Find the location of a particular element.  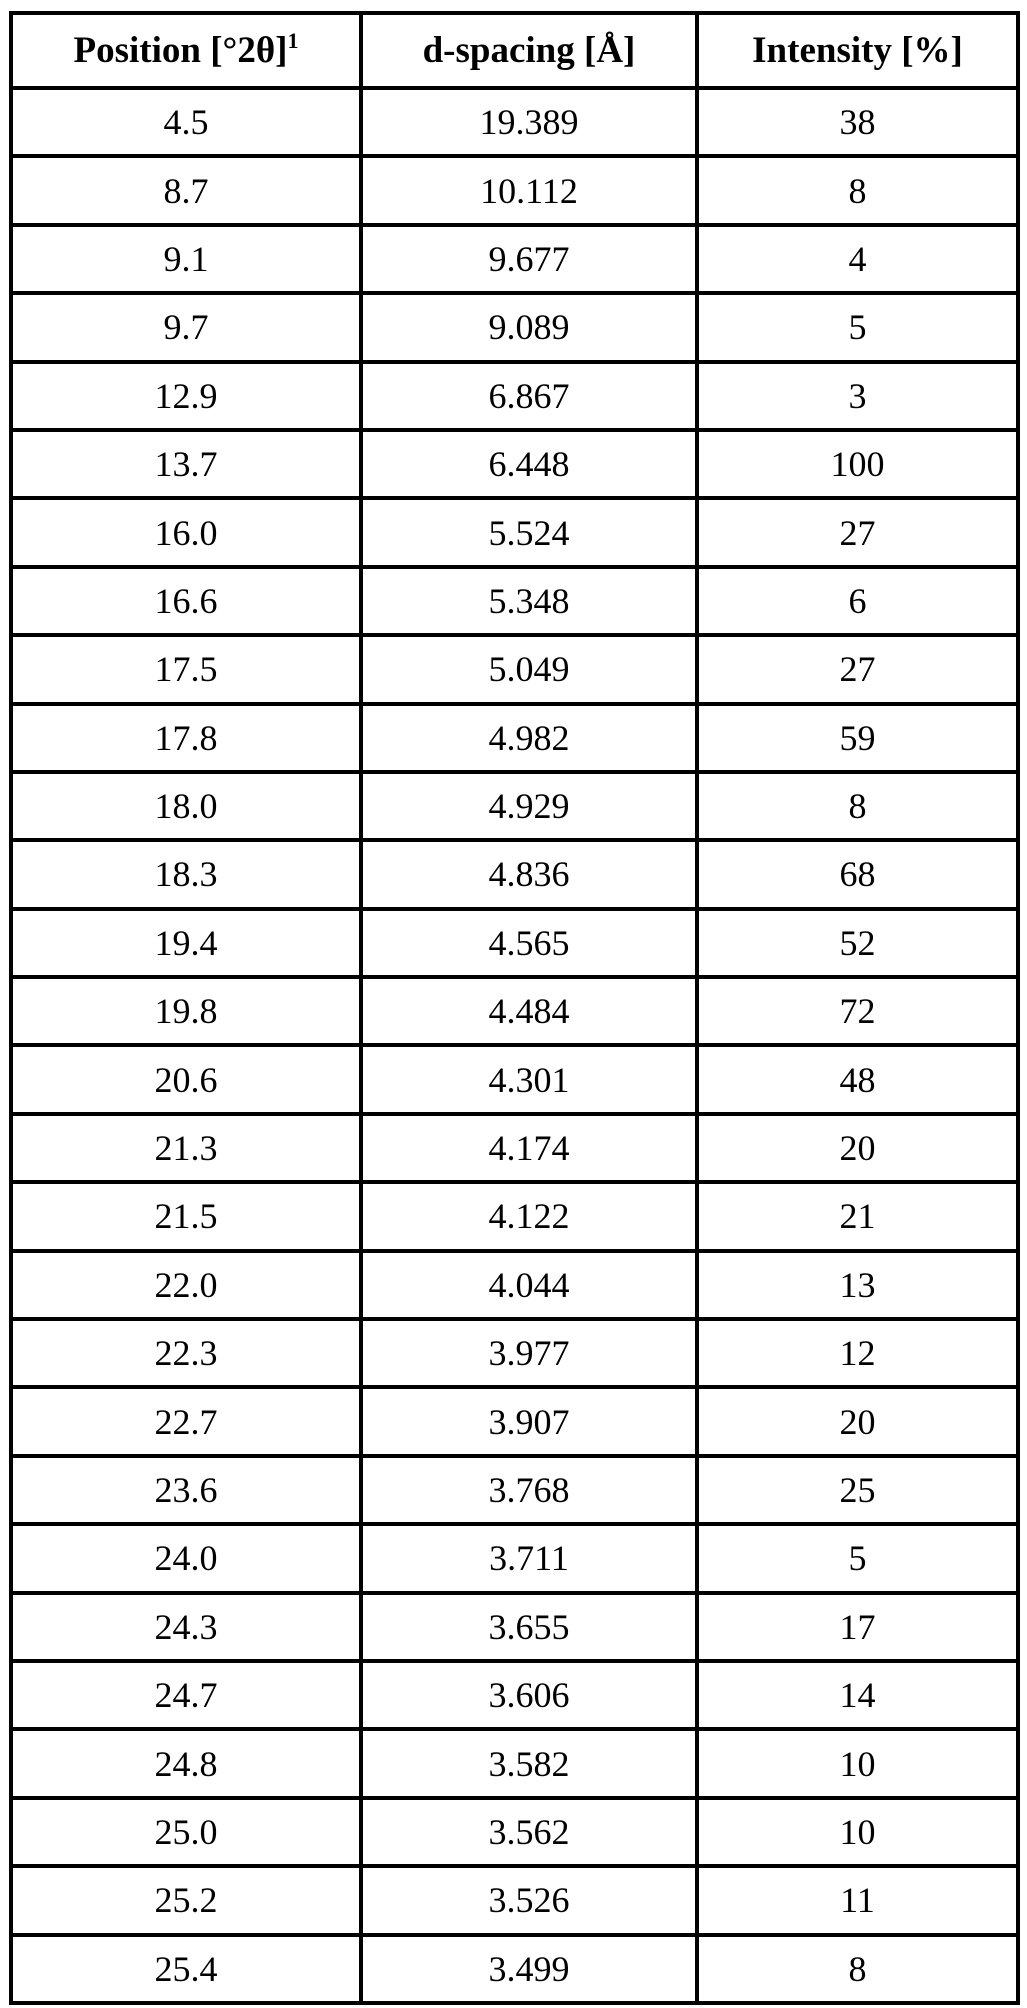

table-row: 20.64.30148 is located at coordinates (514, 1079).